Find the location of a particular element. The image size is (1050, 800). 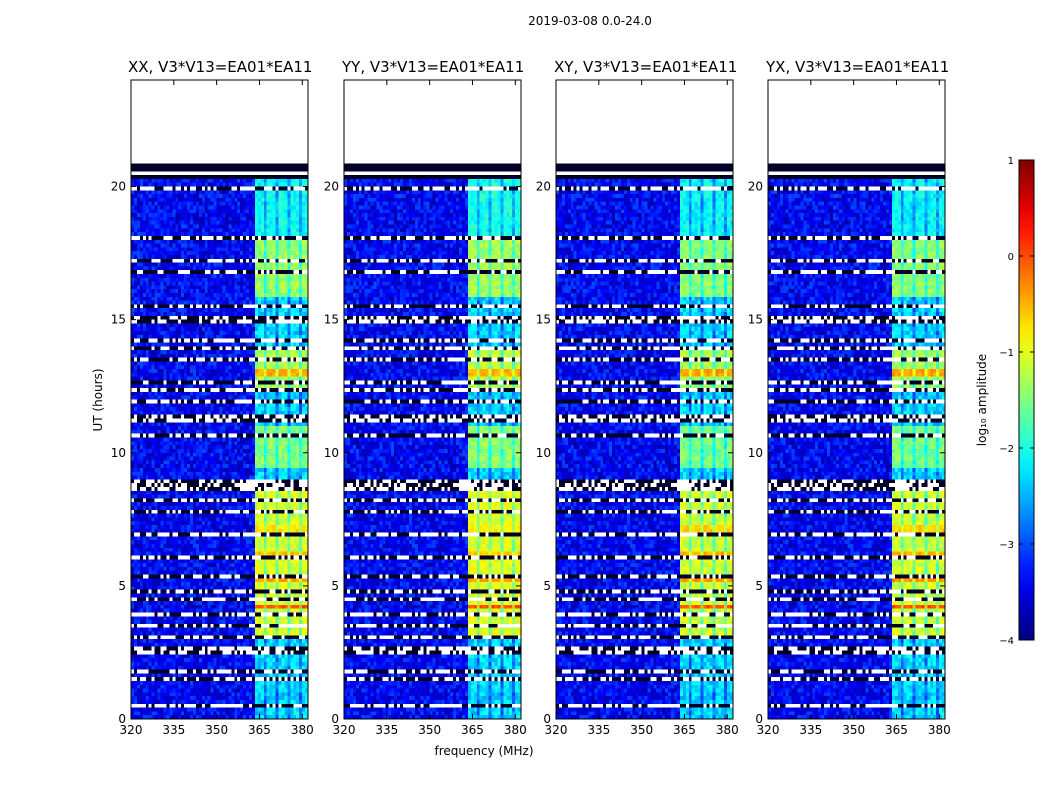

panel-title-yx: YX, V3*V13=EA01*EA11 is located at coordinates (858, 67).